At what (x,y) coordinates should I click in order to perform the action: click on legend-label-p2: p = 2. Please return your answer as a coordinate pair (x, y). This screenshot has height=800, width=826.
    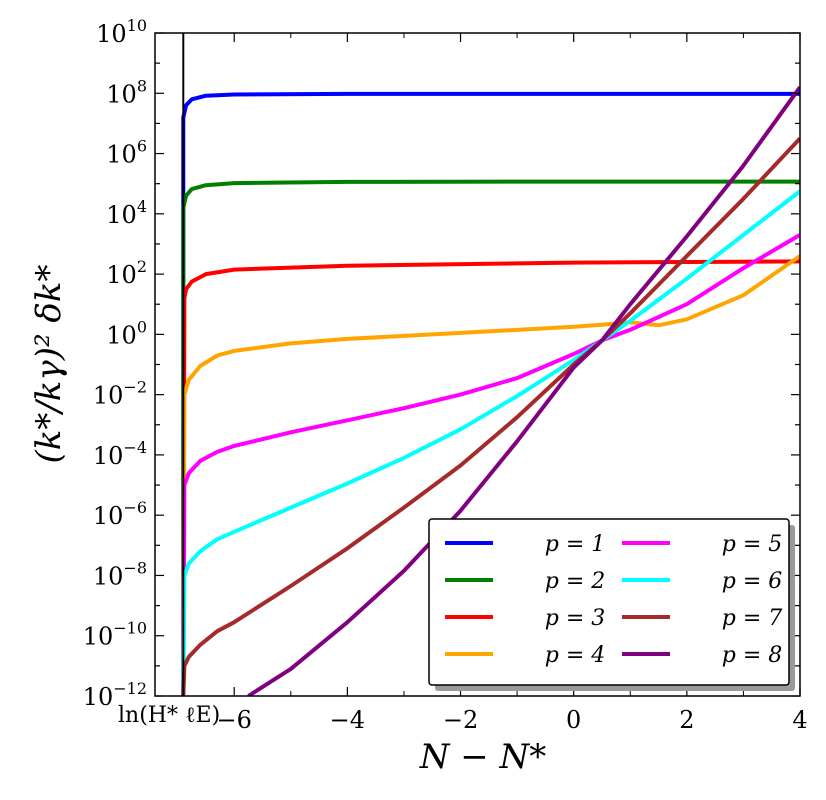
    Looking at the image, I should click on (575, 581).